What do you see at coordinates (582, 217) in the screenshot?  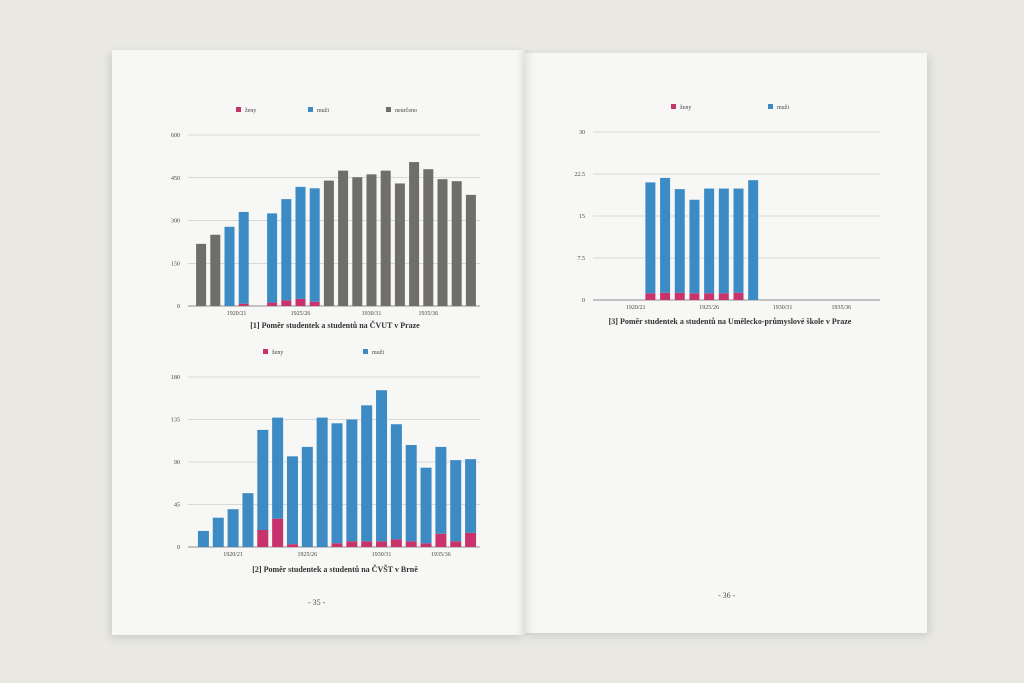 I see `y-tick-label: 15` at bounding box center [582, 217].